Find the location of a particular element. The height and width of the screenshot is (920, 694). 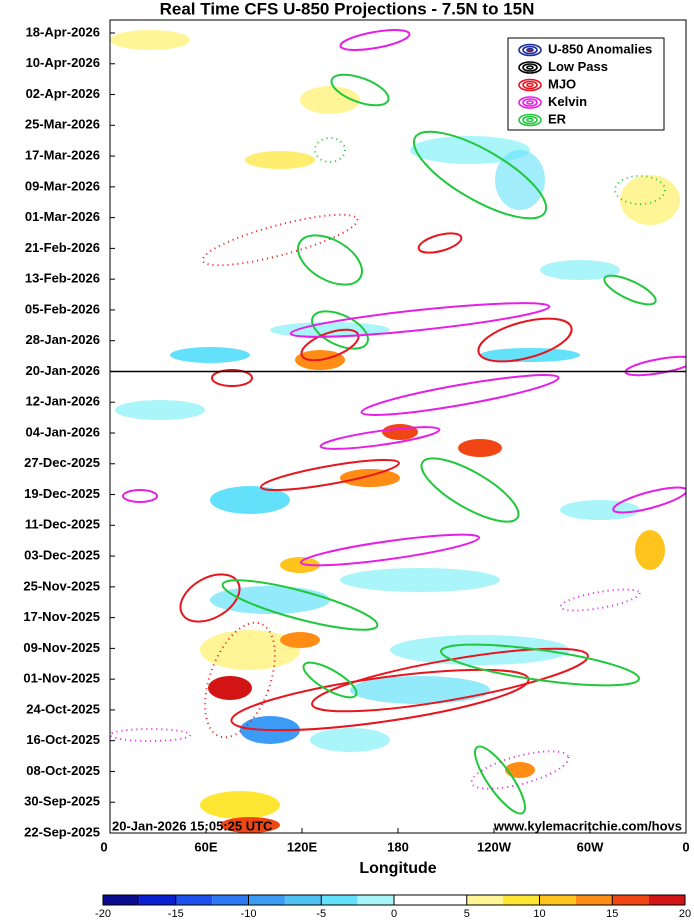

y-tick-label: 30-Sep-2025 is located at coordinates (62, 801).